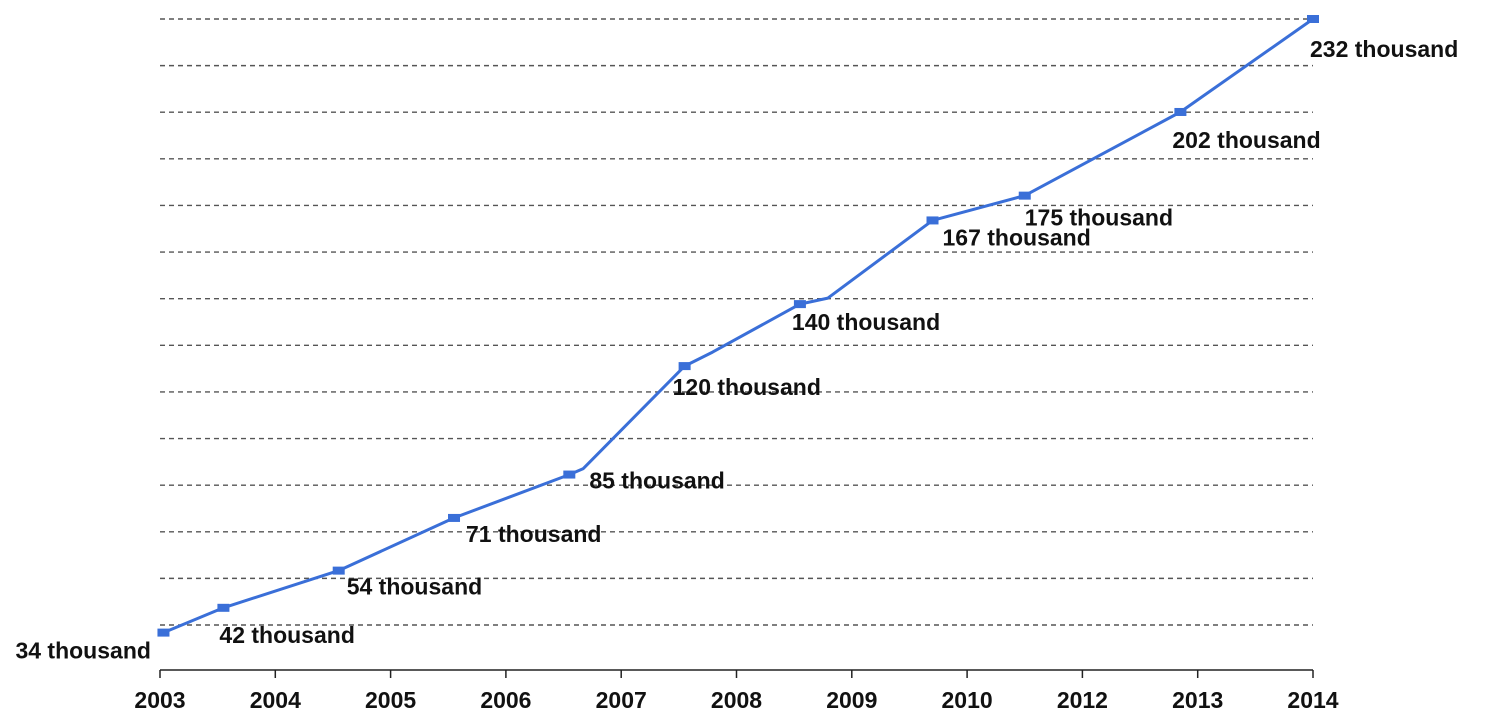 The height and width of the screenshot is (720, 1499). I want to click on data-label: 42 thousand, so click(286, 635).